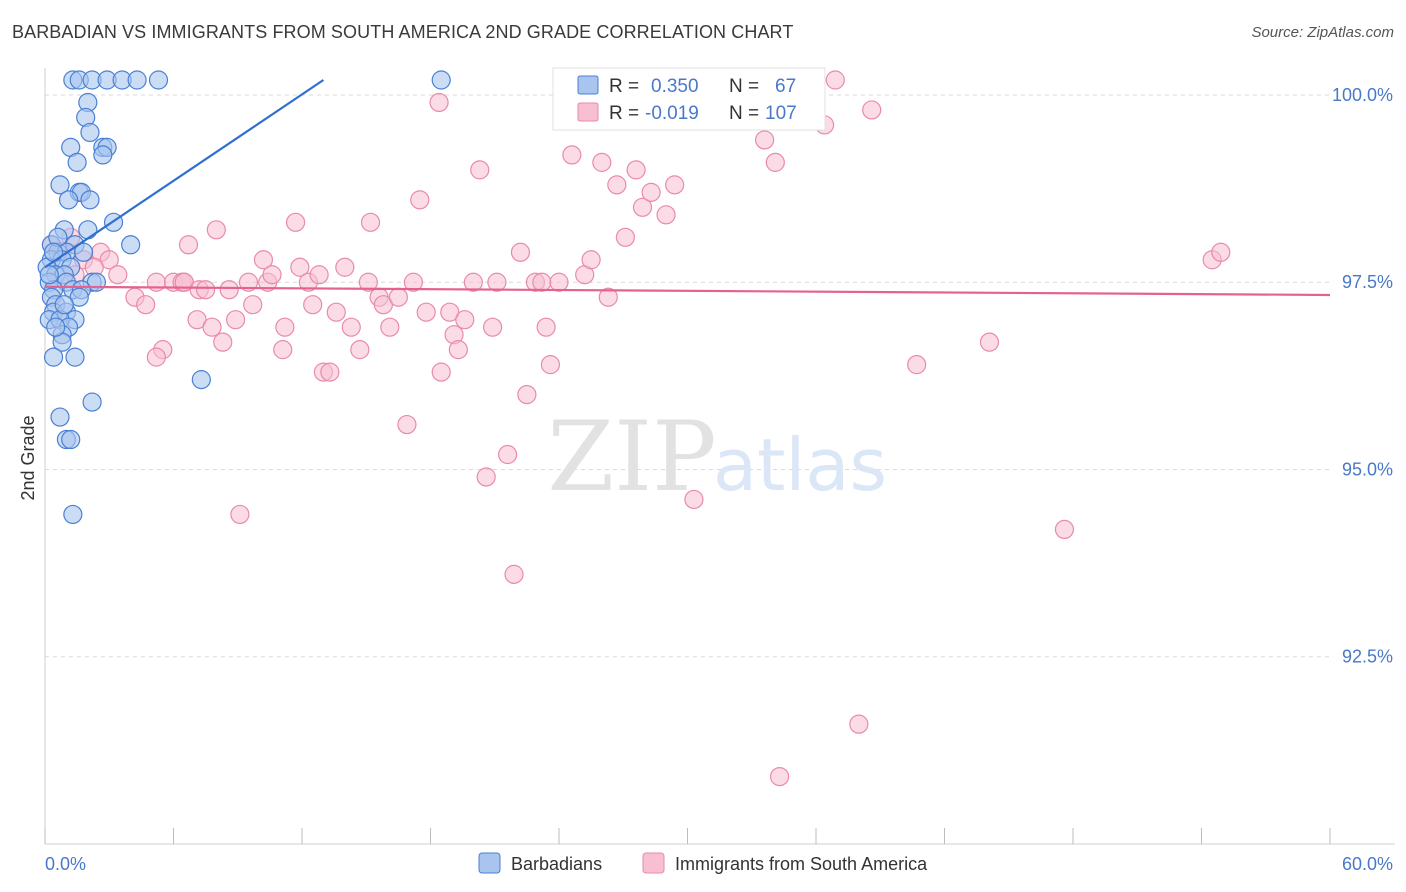 The image size is (1406, 892). I want to click on watermark: ZIP atlas, so click(717, 457).